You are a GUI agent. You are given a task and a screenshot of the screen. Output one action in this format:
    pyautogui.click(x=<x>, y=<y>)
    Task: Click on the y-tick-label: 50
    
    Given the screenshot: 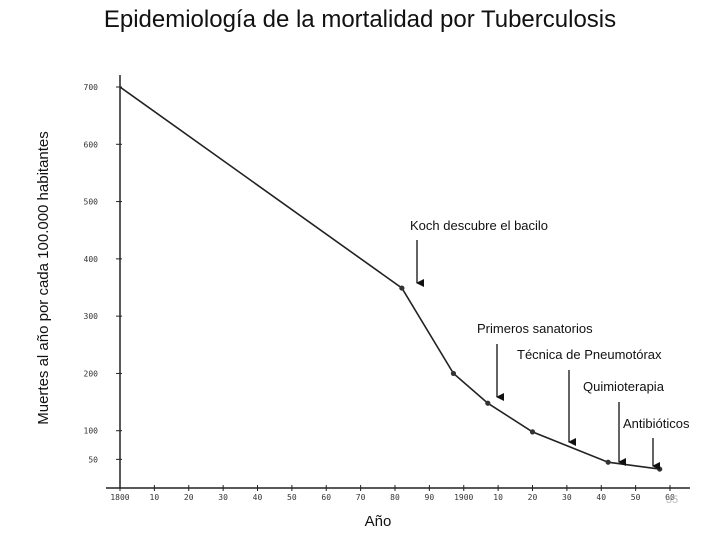 What is the action you would take?
    pyautogui.click(x=93, y=459)
    